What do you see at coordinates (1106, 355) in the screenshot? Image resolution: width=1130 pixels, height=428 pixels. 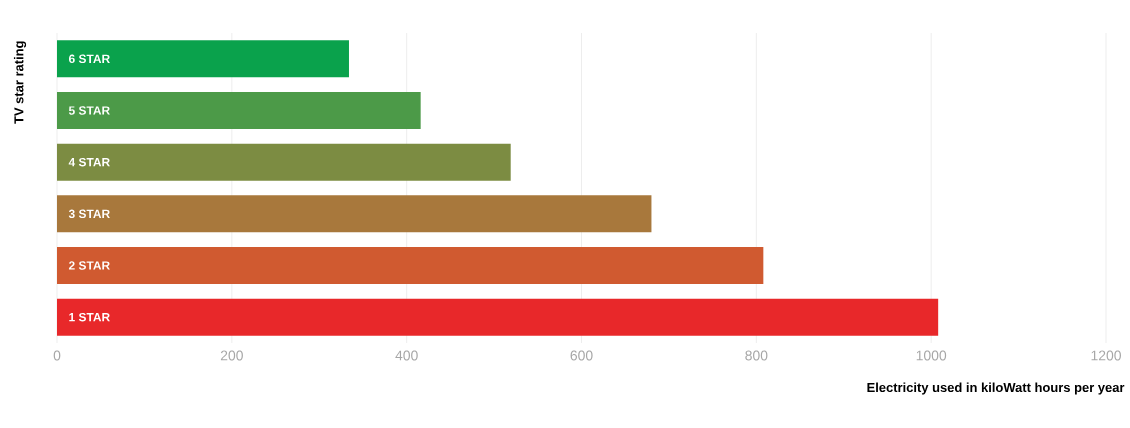 I see `x-tick-label: 1200` at bounding box center [1106, 355].